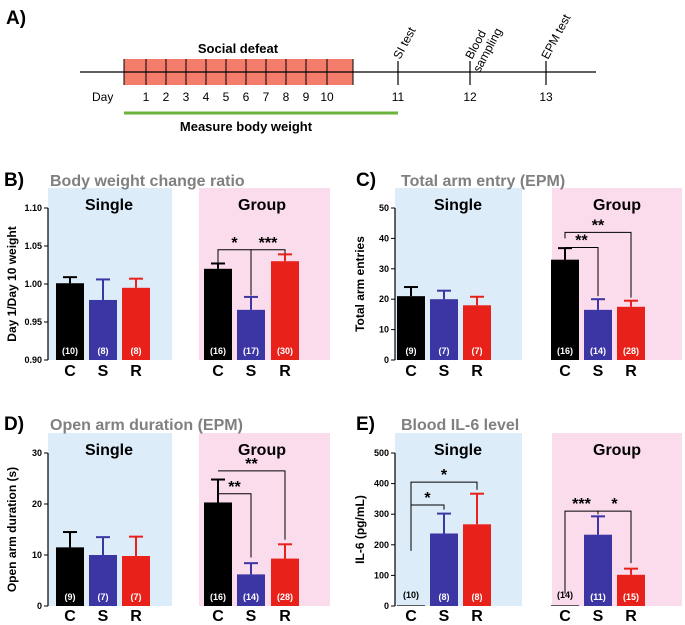  What do you see at coordinates (458, 519) in the screenshot?
I see `single-background` at bounding box center [458, 519].